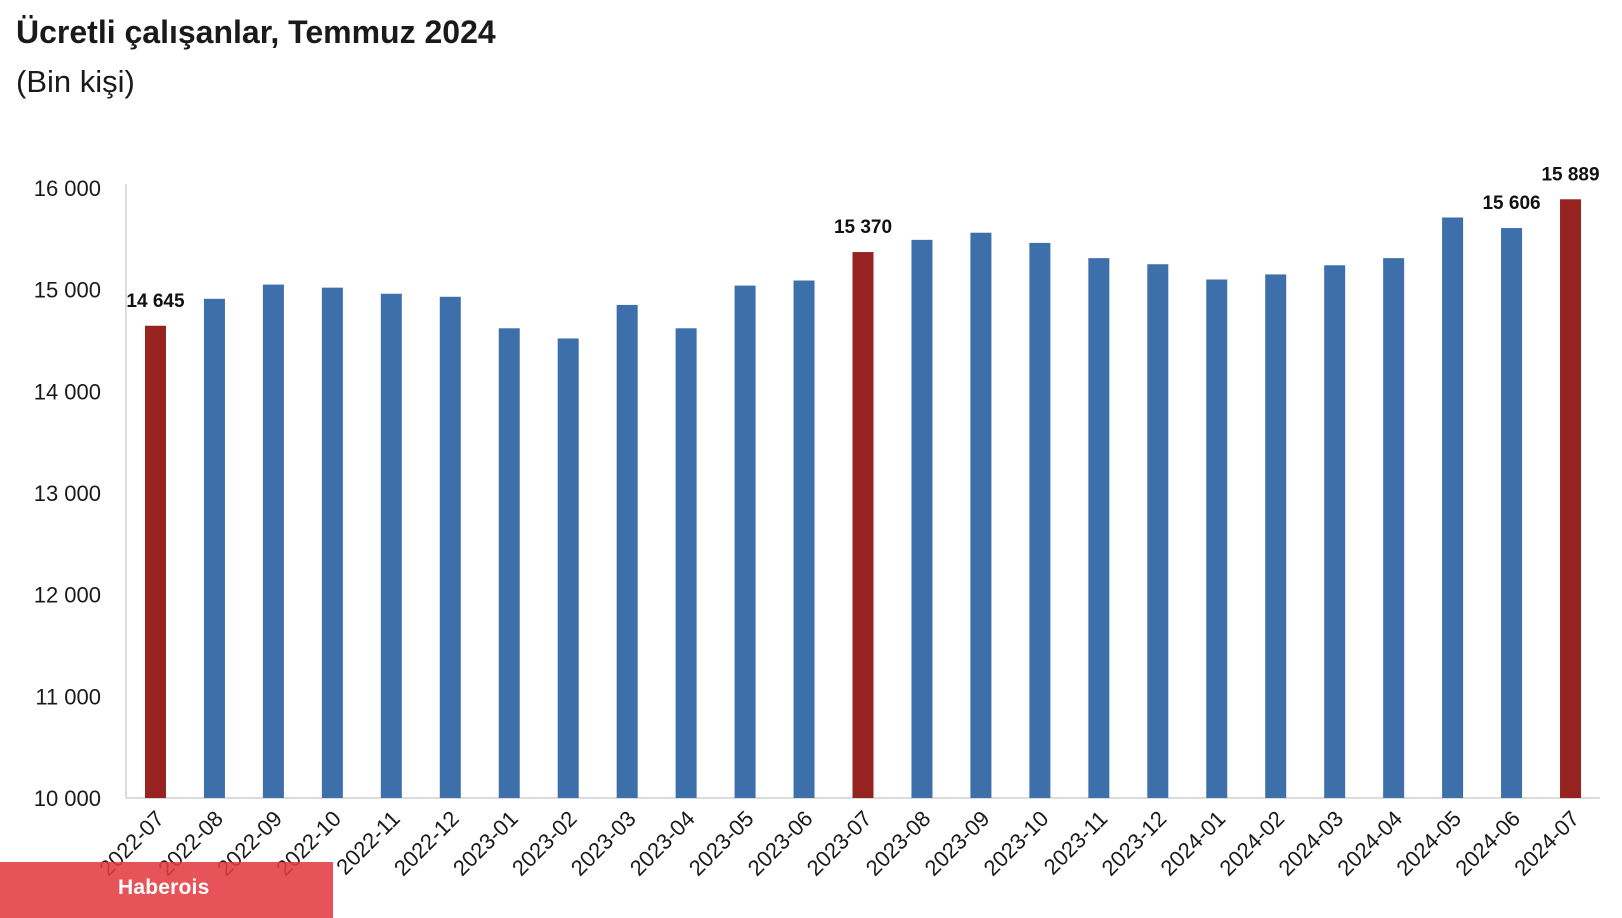 This screenshot has width=1622, height=918. I want to click on y-tick-label: 15 000, so click(67, 290).